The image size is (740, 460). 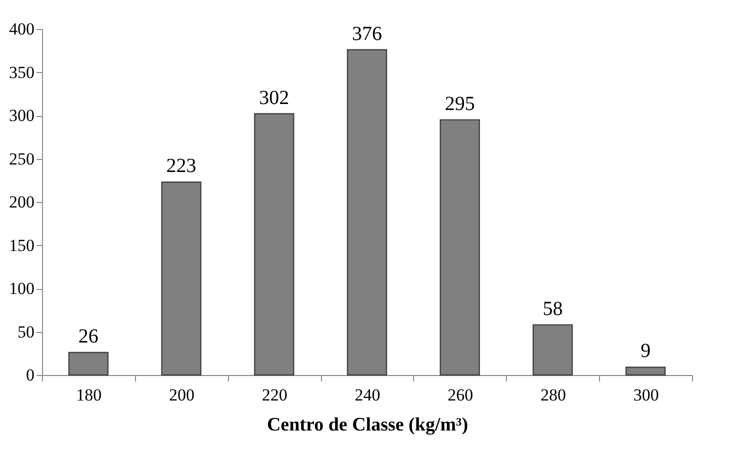 I want to click on x-tick-label: 260, so click(x=461, y=395).